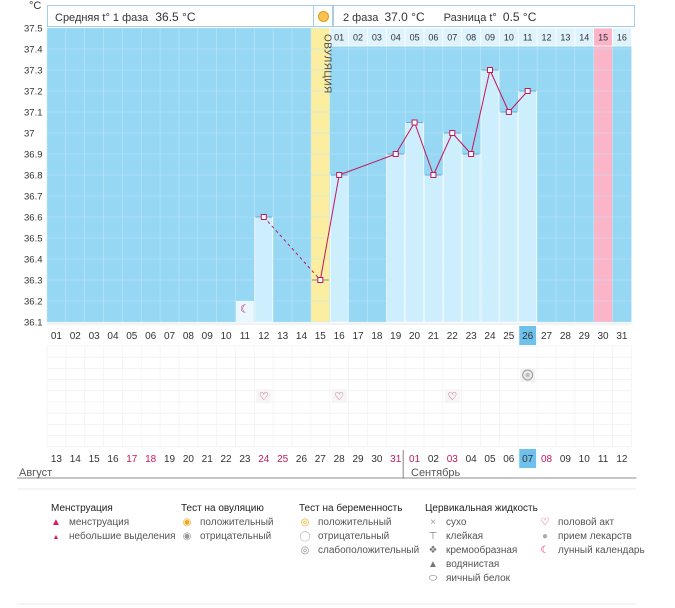 This screenshot has height=608, width=675. What do you see at coordinates (76, 459) in the screenshot?
I see `date-label: 14` at bounding box center [76, 459].